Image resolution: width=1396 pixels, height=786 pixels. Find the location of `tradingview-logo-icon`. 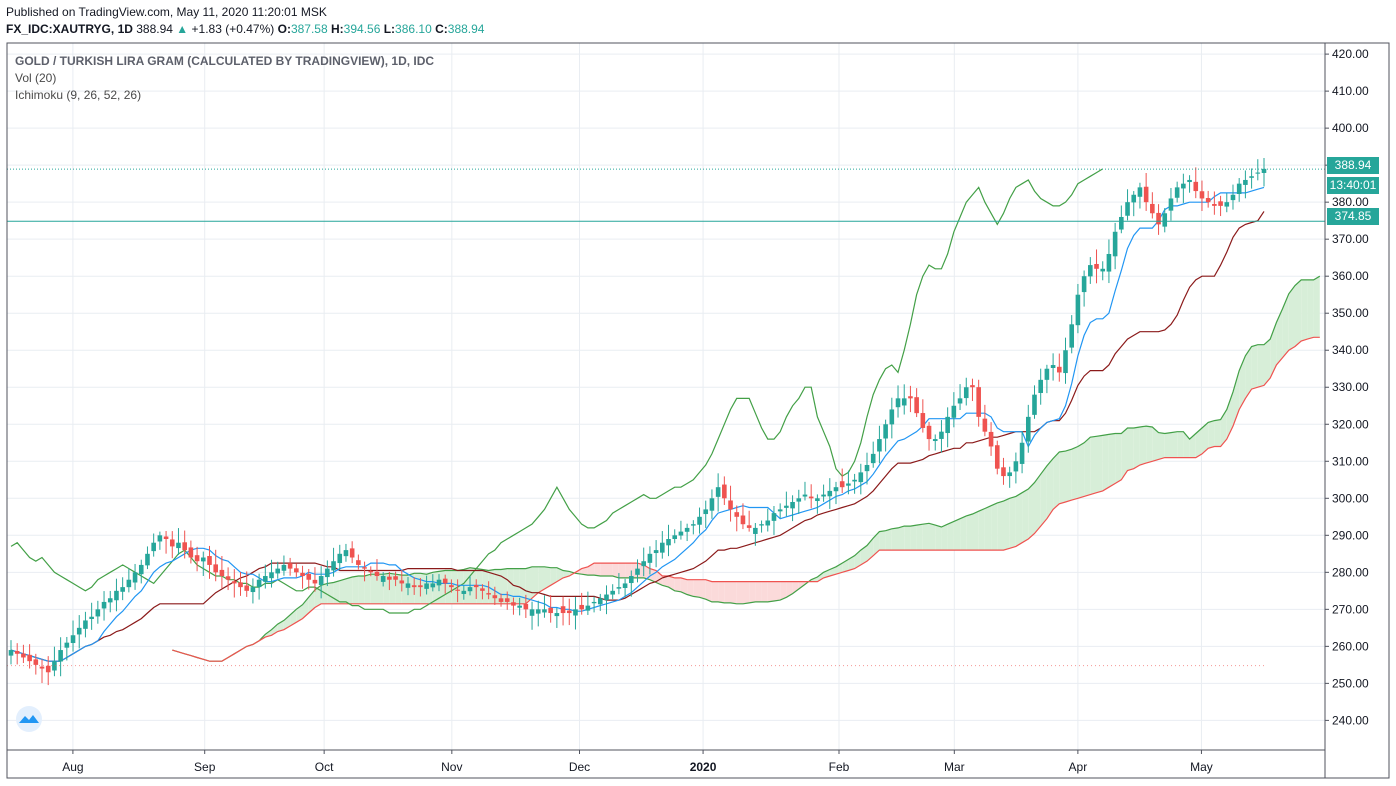

tradingview-logo-icon is located at coordinates (29, 719).